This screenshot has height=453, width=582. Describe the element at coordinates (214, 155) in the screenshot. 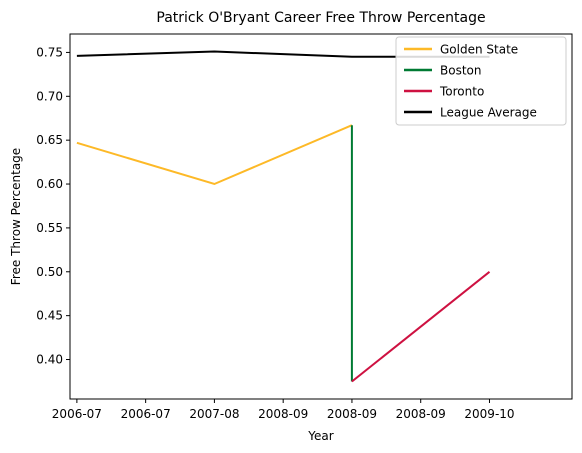

I see `series-line-golden-state` at that location.